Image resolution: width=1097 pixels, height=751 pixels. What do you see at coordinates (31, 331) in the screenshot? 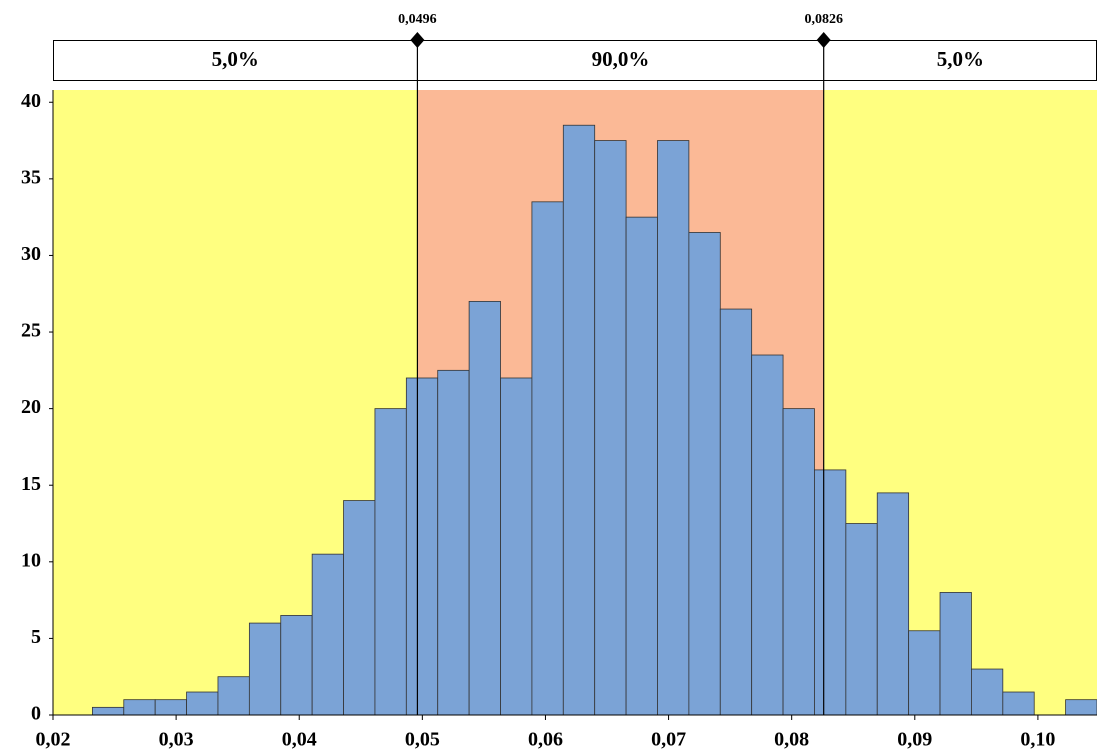
I see `y-tick-label: 25` at bounding box center [31, 331].